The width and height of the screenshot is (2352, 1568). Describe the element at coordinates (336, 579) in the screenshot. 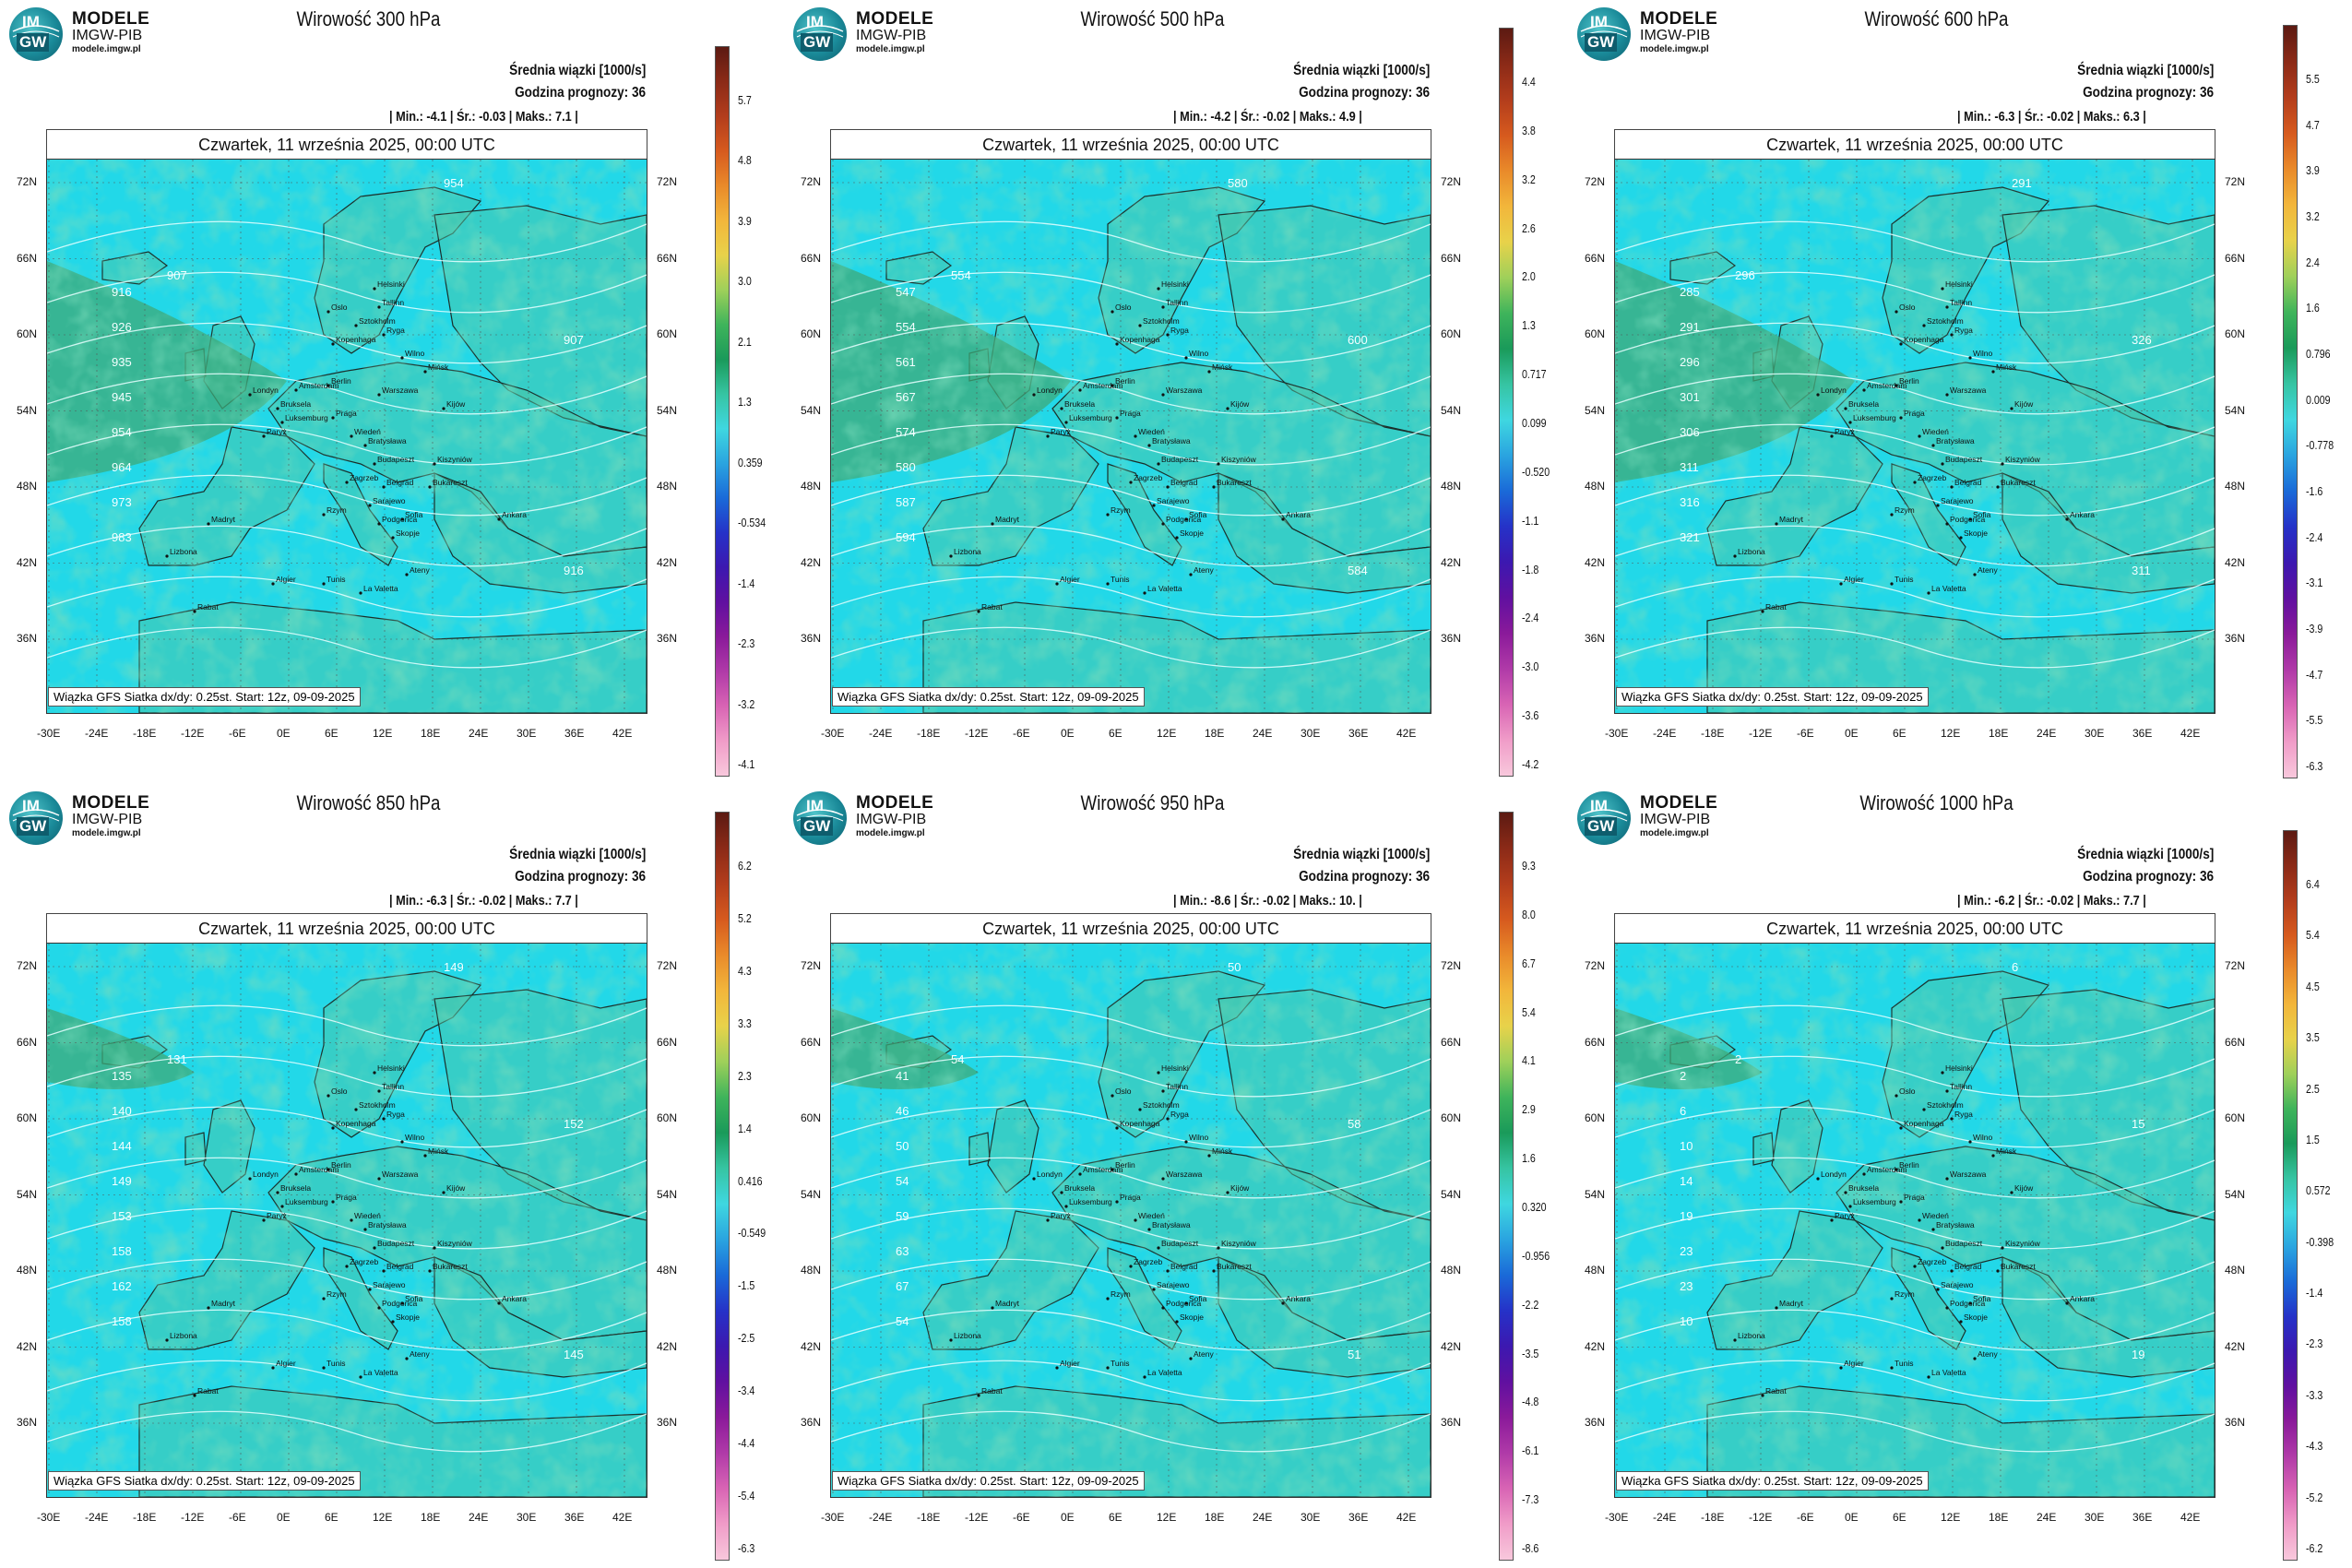

I see `city-label: Tunis` at that location.